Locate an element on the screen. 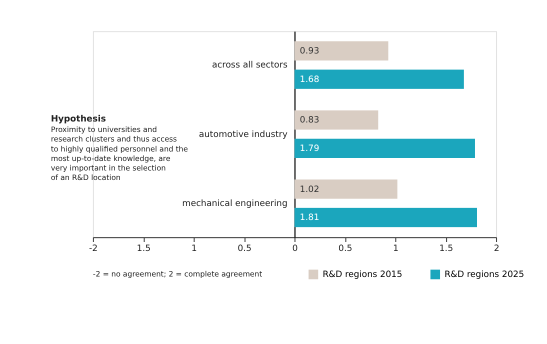 The width and height of the screenshot is (547, 344). data-label: 1.68 is located at coordinates (310, 79).